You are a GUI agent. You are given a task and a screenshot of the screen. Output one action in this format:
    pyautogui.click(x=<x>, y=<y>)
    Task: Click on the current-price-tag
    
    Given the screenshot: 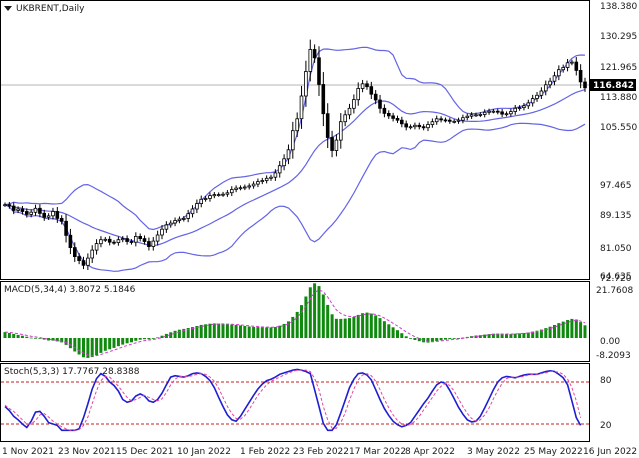 What is the action you would take?
    pyautogui.click(x=613, y=85)
    